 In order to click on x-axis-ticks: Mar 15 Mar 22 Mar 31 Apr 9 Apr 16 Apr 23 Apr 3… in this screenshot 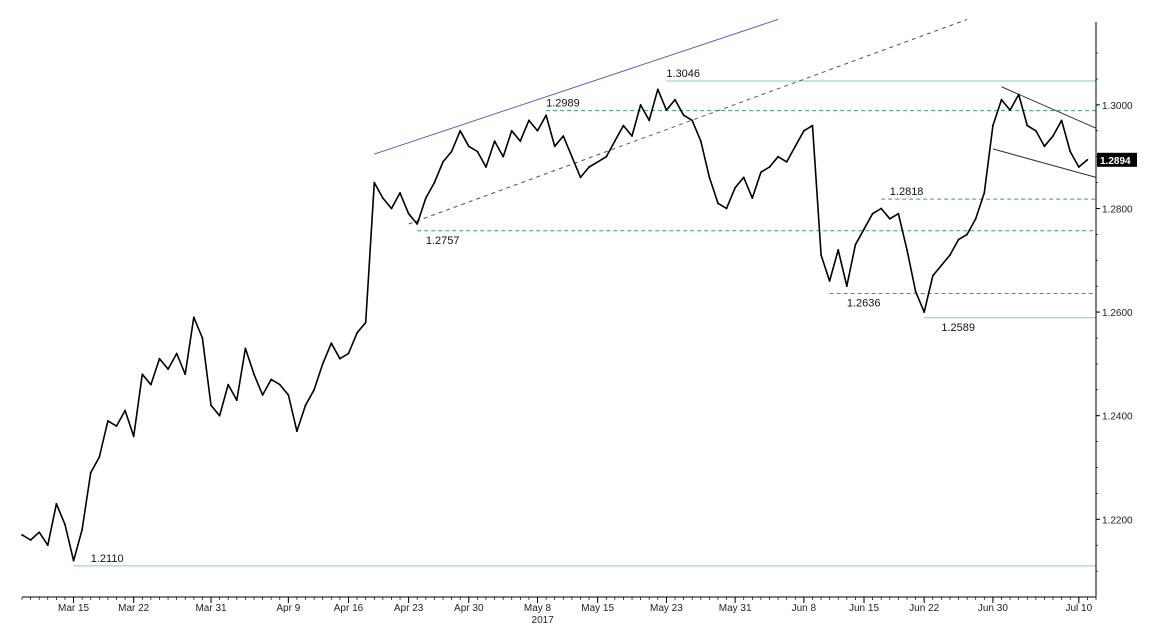, I will do `click(559, 605)`.